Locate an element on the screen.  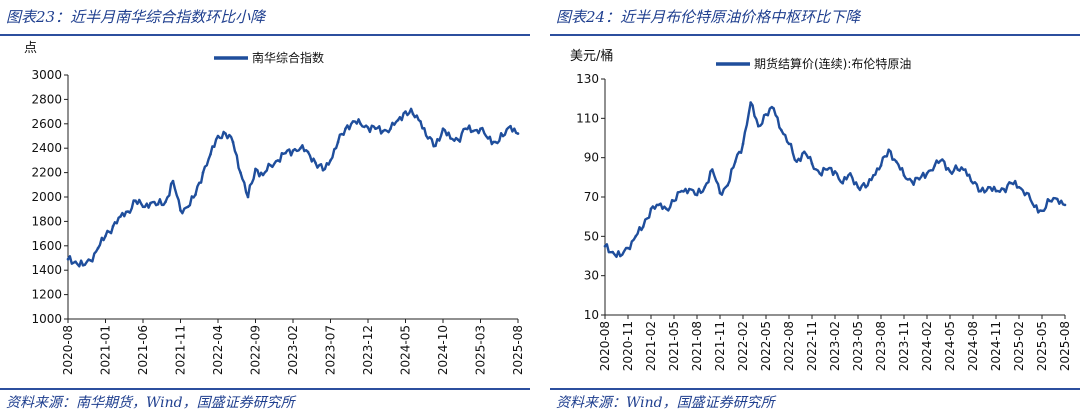
y-axis-unit: 美元/桶 is located at coordinates (591, 56).